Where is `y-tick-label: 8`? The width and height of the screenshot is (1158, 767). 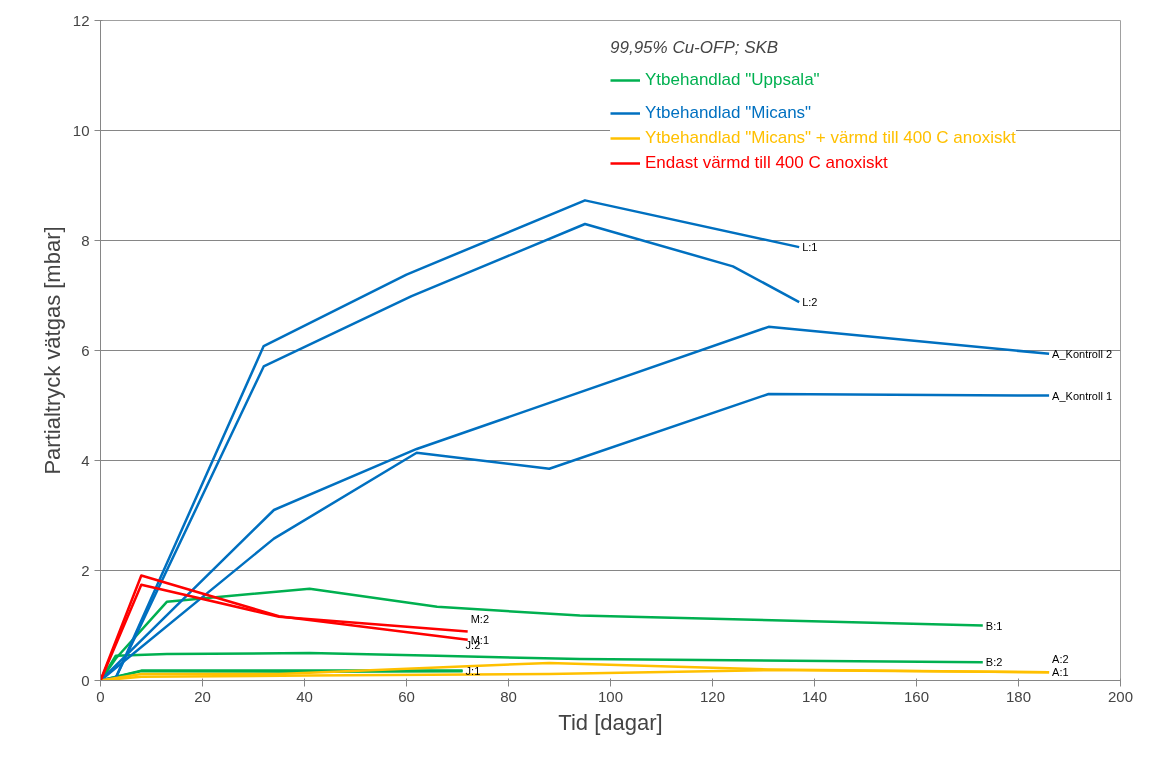
y-tick-label: 8 is located at coordinates (85, 240).